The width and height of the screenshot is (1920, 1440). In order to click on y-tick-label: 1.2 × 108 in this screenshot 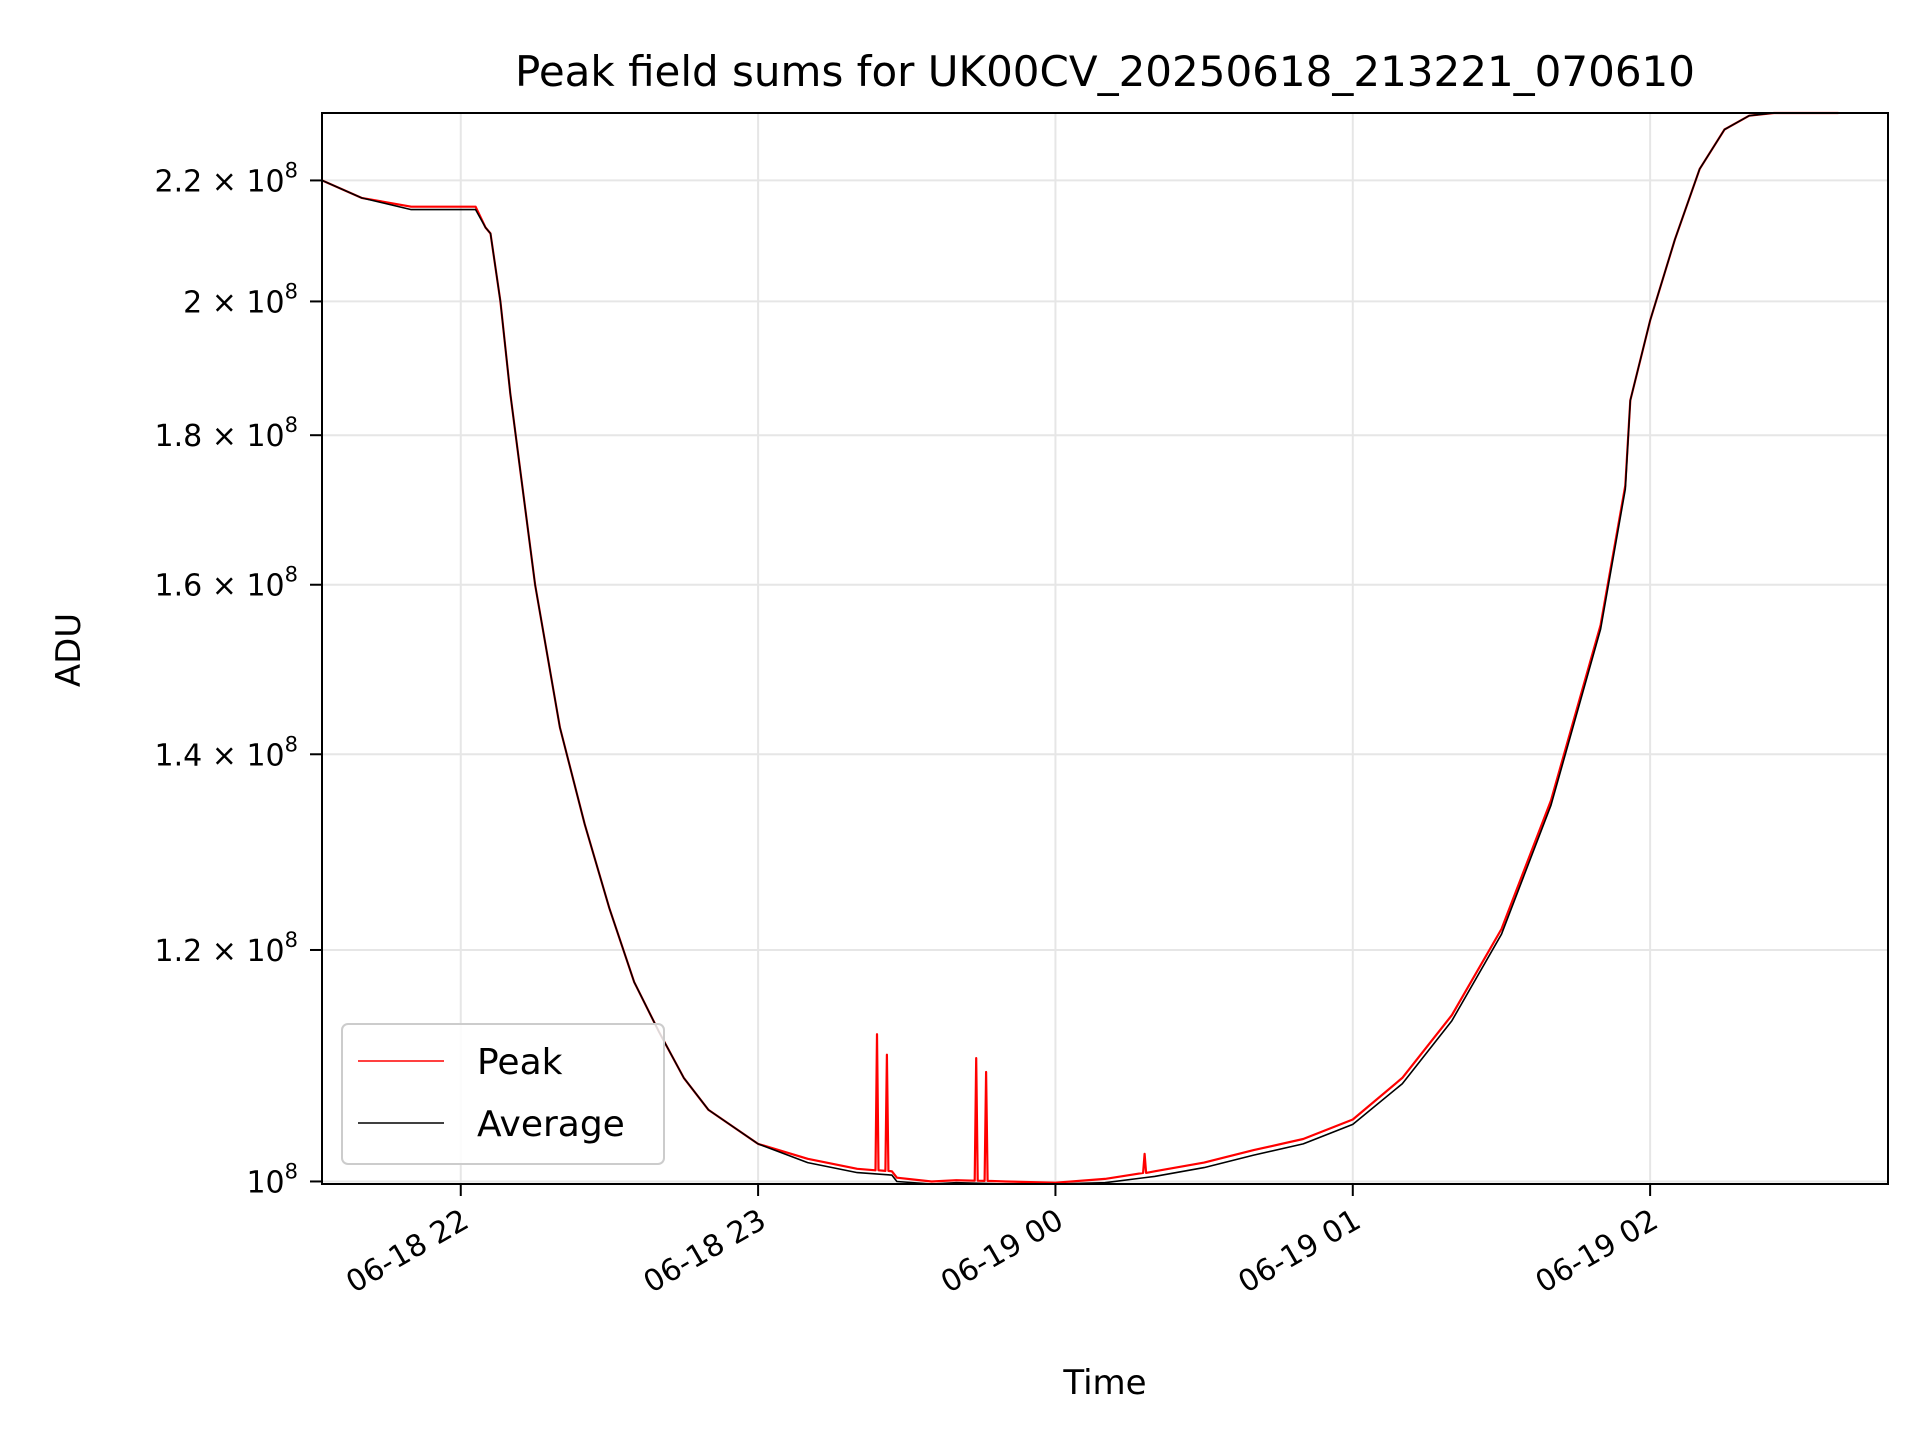, I will do `click(226, 948)`.